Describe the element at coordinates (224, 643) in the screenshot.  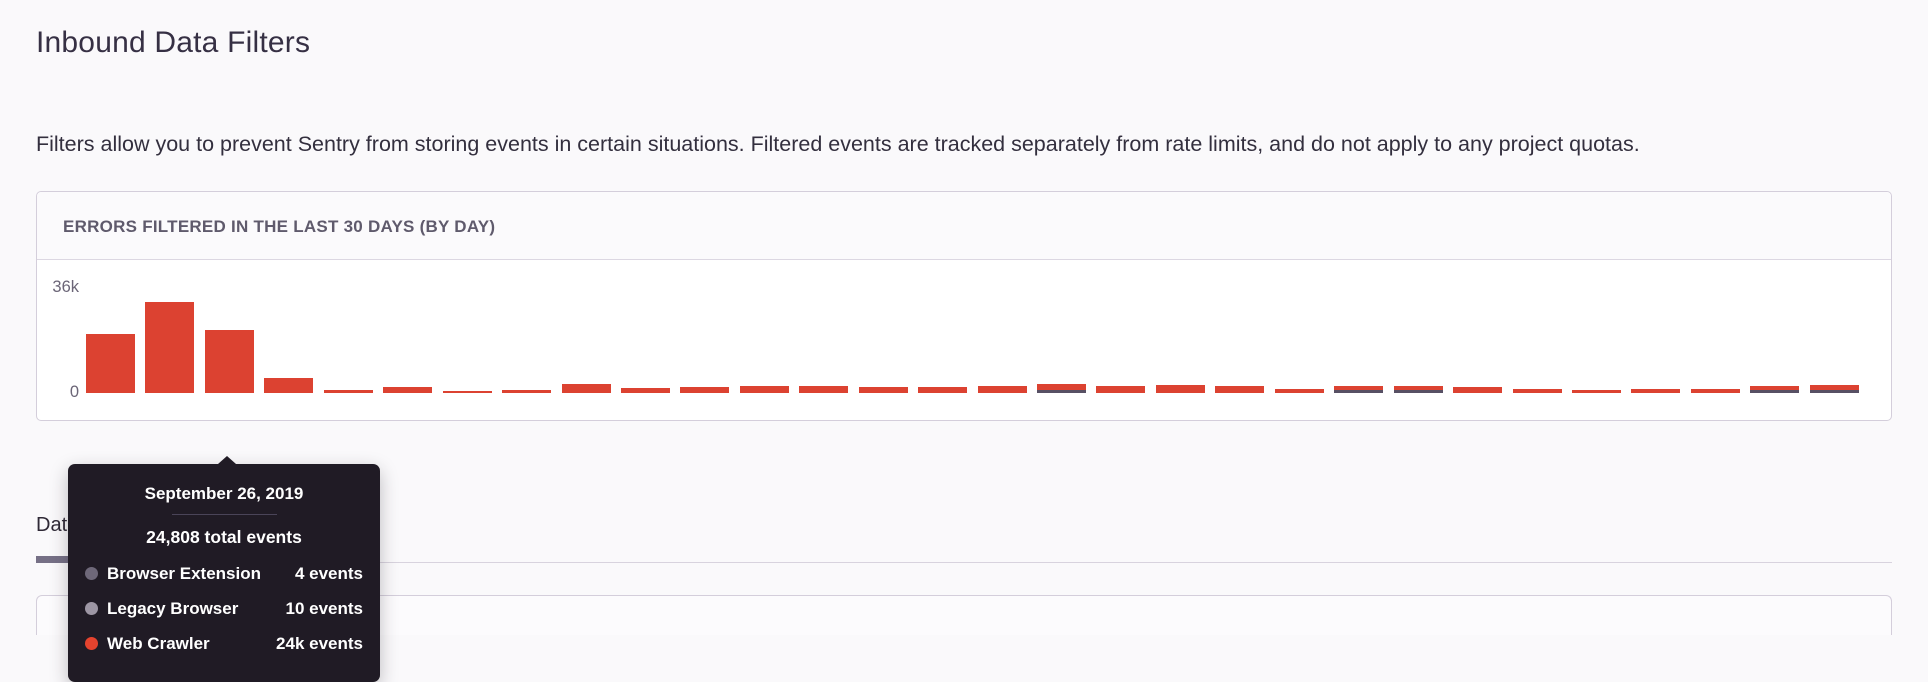
I see `tooltip-series-row: Web Crawler 24k events` at that location.